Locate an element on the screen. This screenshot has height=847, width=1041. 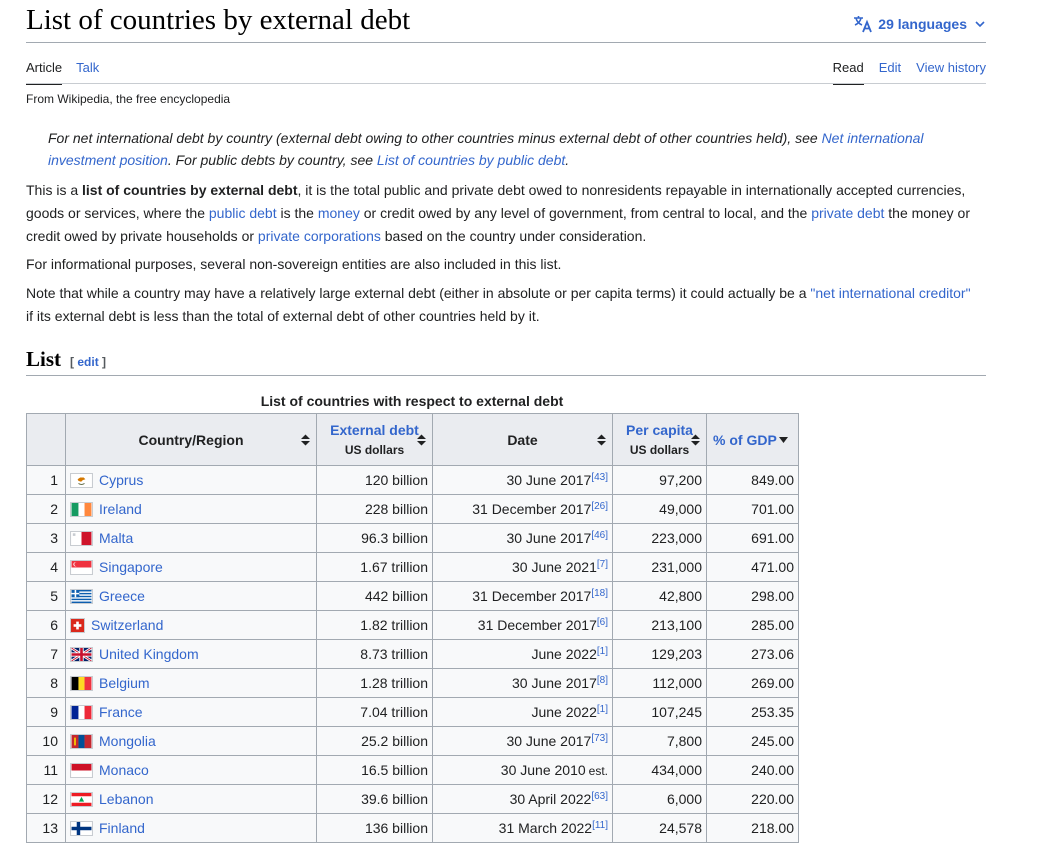
date-cell: 31 December 2017[6] is located at coordinates (522, 625).